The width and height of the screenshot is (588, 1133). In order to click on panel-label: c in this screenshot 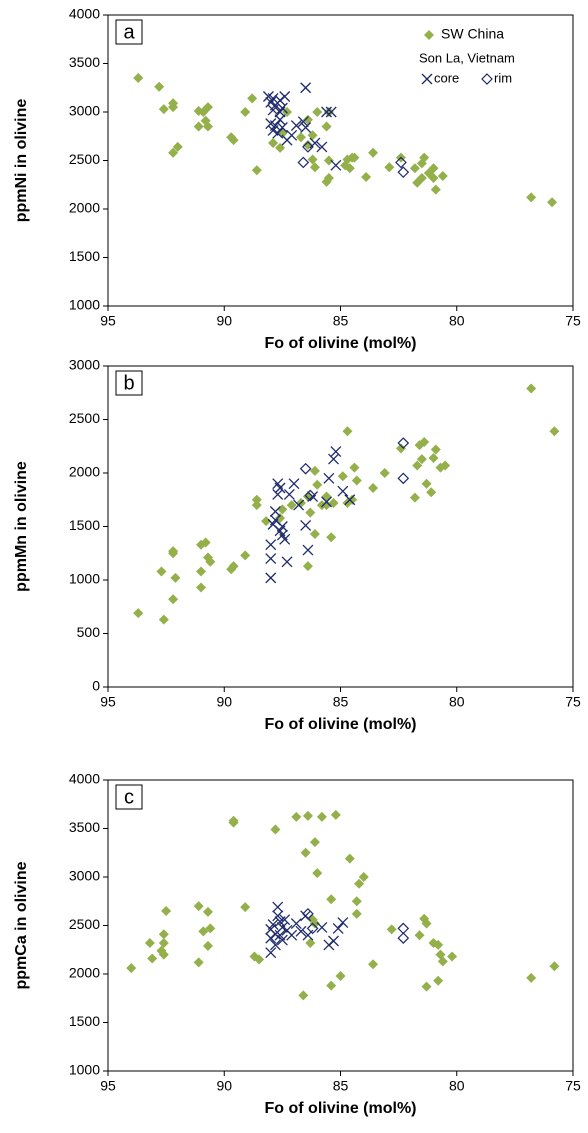, I will do `click(129, 797)`.